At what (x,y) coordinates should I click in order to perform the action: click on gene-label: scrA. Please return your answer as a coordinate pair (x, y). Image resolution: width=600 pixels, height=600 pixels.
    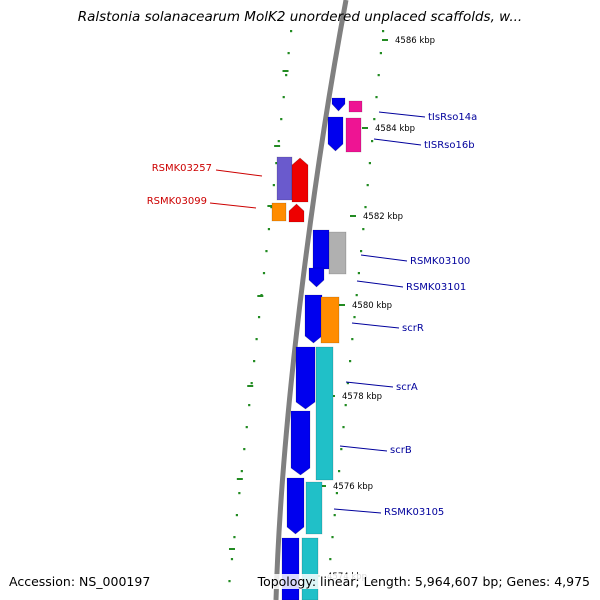
    Looking at the image, I should click on (407, 387).